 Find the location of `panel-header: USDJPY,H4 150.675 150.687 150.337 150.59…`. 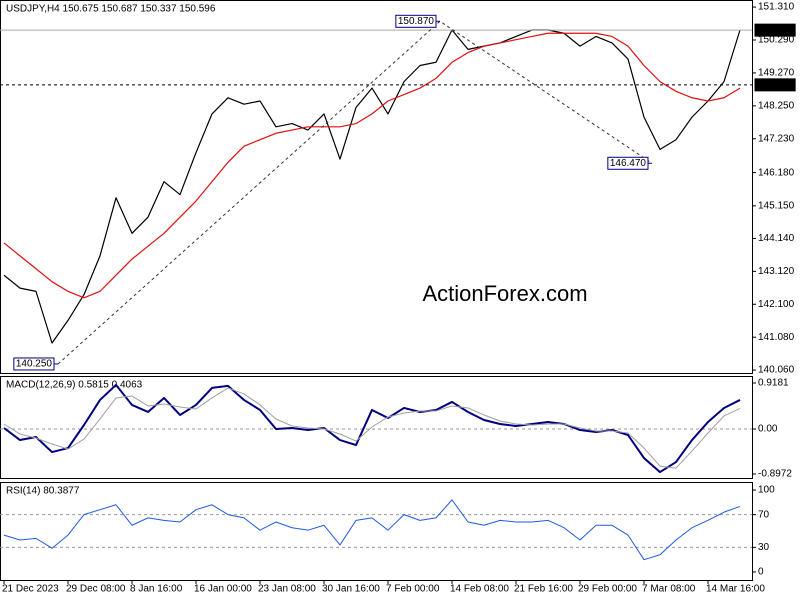

panel-header: USDJPY,H4 150.675 150.687 150.337 150.59… is located at coordinates (111, 9).